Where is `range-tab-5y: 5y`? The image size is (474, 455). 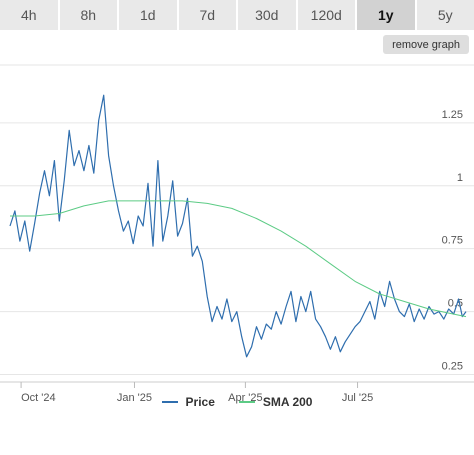 range-tab-5y: 5y is located at coordinates (445, 15).